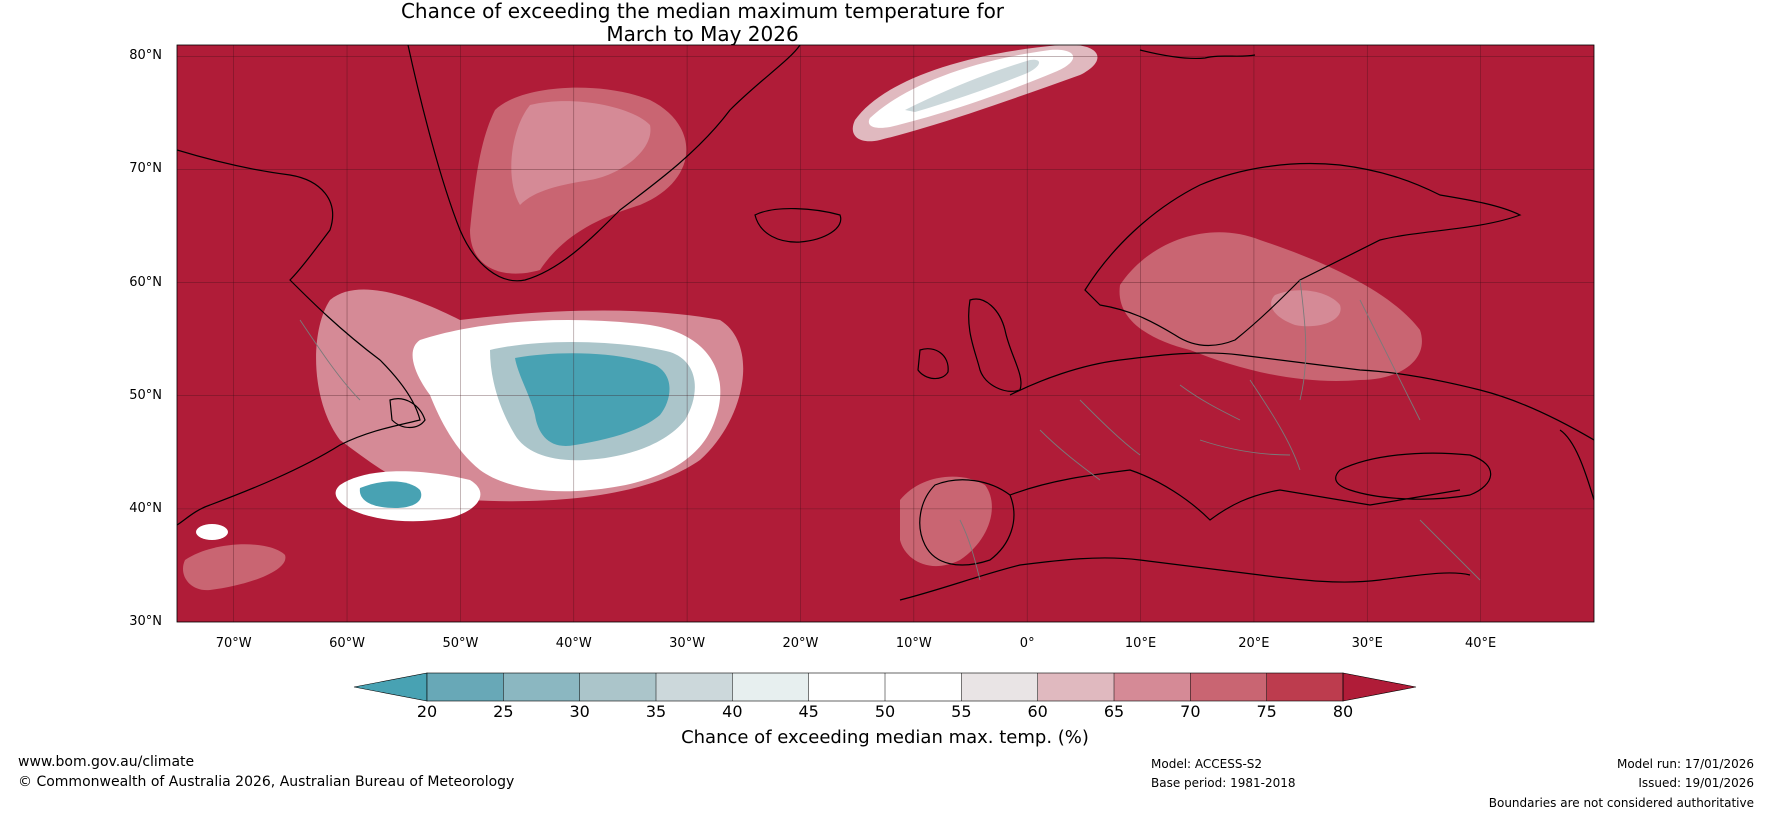  Describe the element at coordinates (687, 643) in the screenshot. I see `longitude-label: 30°W` at that location.